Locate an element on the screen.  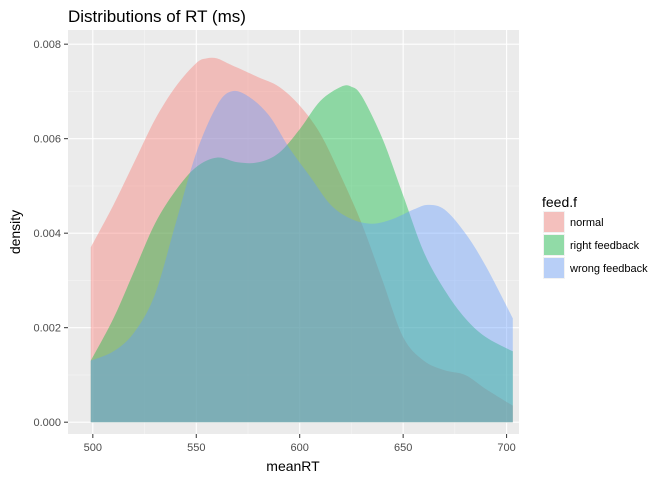
x-axis-ticks: 500 550 600 650 700 is located at coordinates (300, 444).